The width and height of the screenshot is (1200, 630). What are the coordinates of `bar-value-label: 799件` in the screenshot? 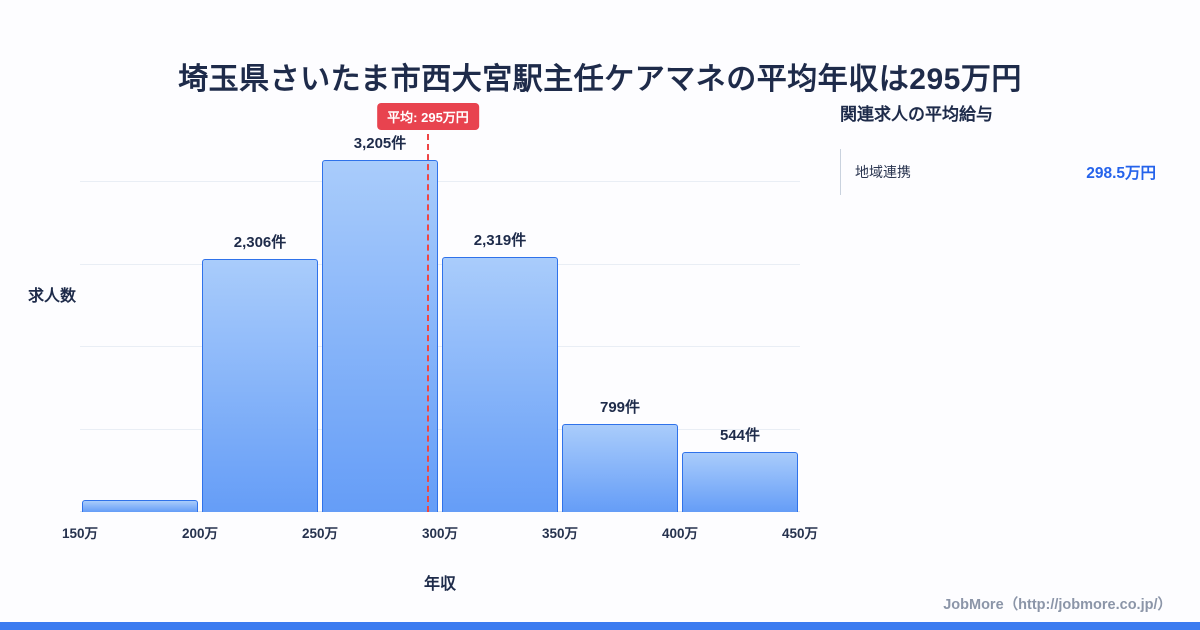 It's located at (620, 408).